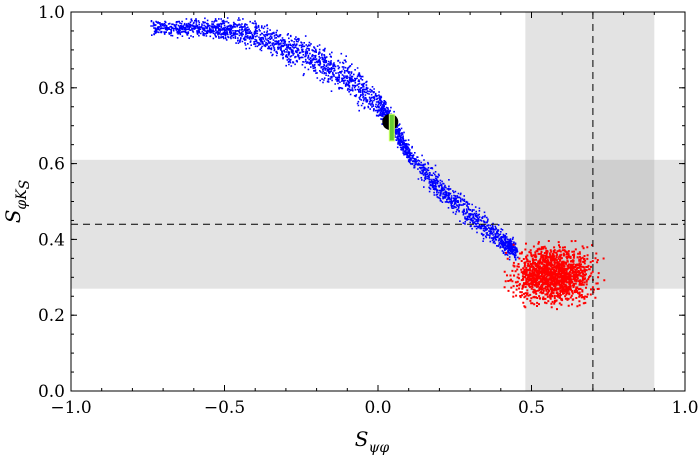  Describe the element at coordinates (224, 408) in the screenshot. I see `x-tick-label: −0.5` at that location.